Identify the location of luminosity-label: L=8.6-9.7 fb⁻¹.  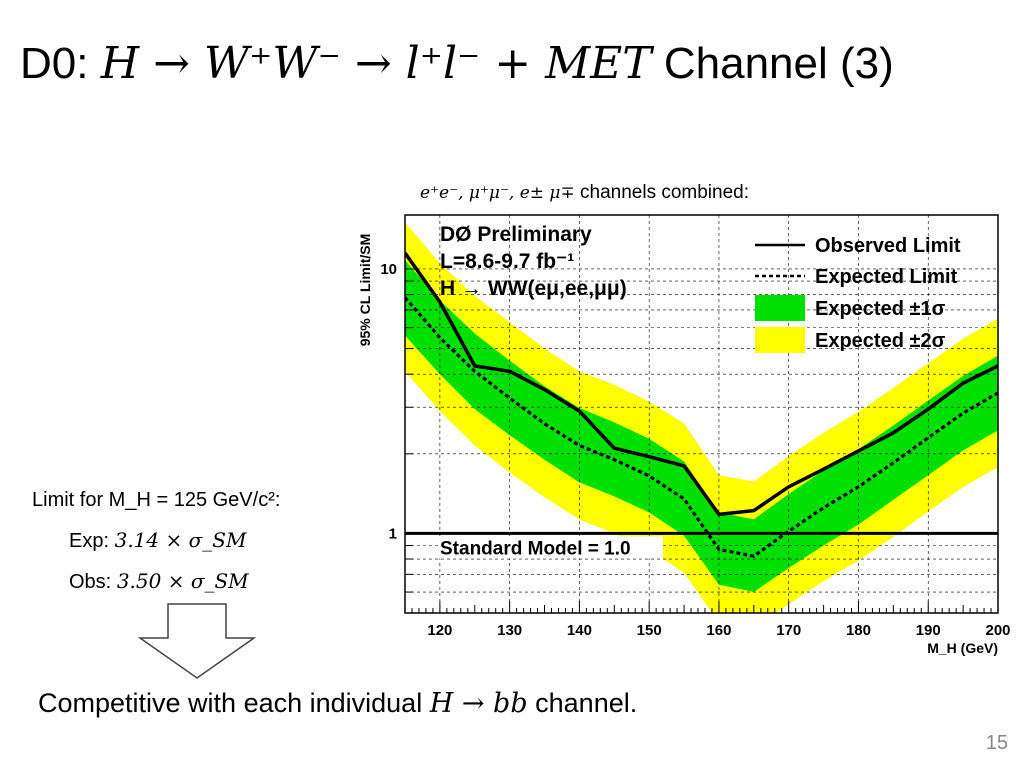
(507, 261).